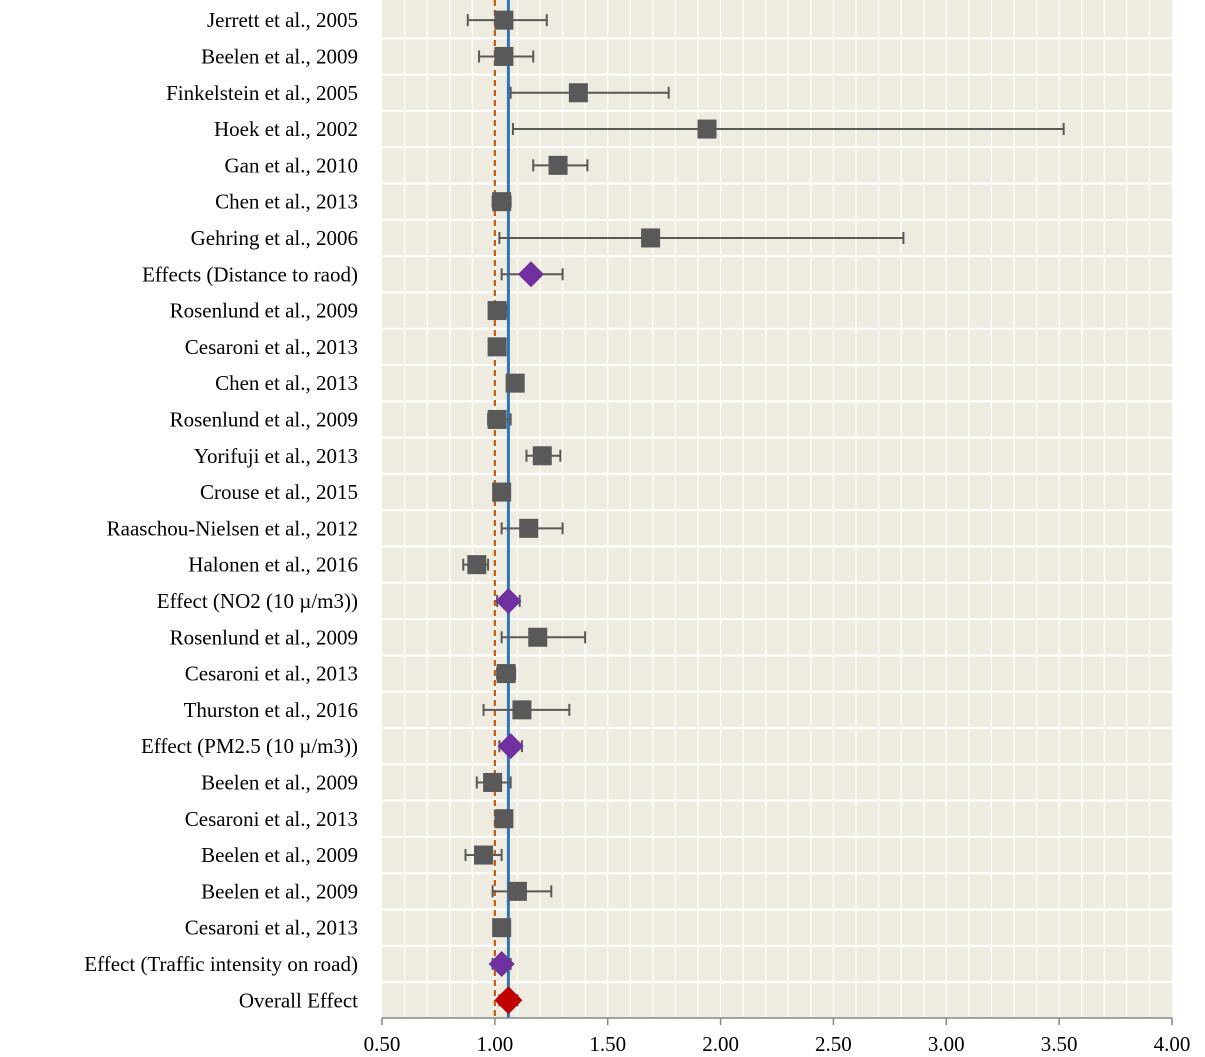 The height and width of the screenshot is (1057, 1205). I want to click on x-tick-label: 2.00, so click(720, 1044).